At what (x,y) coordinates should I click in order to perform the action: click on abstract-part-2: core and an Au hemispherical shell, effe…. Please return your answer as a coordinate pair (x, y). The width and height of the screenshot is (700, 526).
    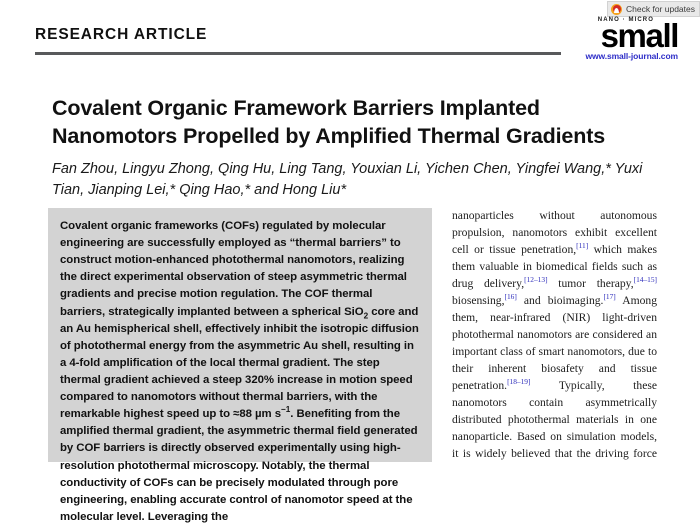
    Looking at the image, I should click on (239, 363).